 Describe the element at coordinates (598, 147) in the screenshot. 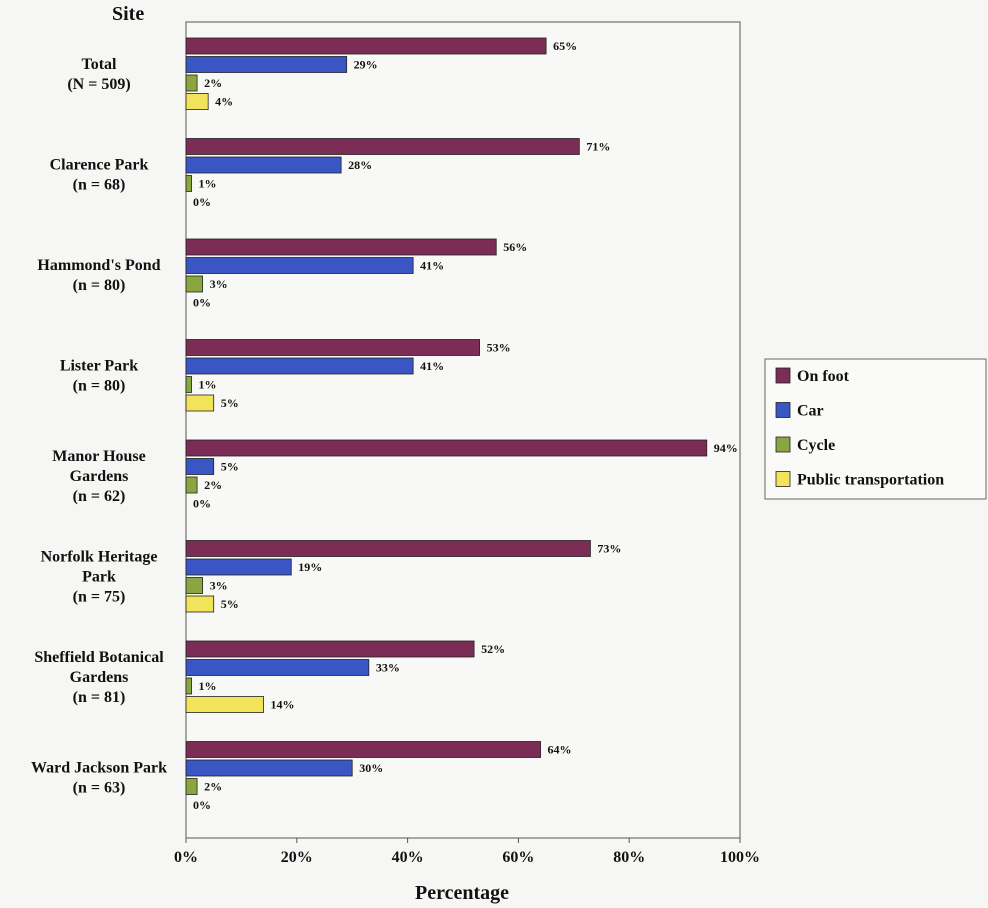

I see `value-label: 71%` at that location.